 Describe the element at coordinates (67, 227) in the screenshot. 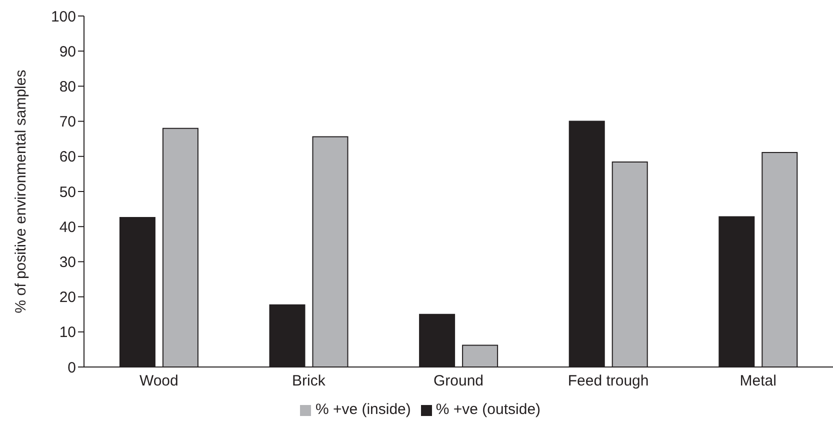

I see `y-tick-label: 40` at that location.